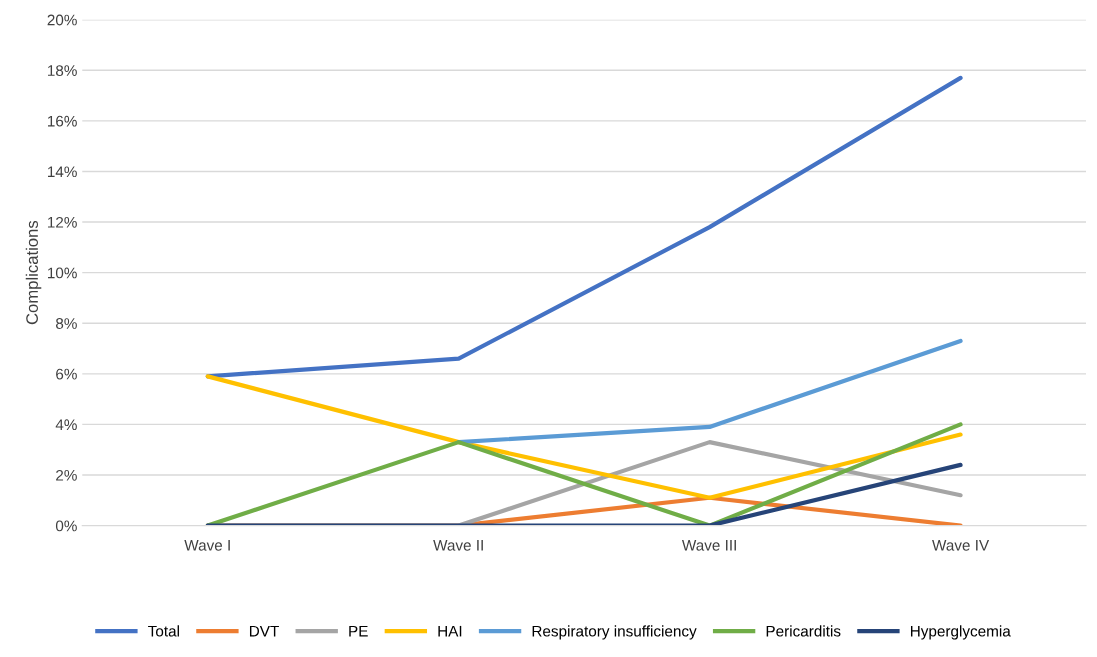  What do you see at coordinates (458, 545) in the screenshot?
I see `x-tick-label: Wave II` at bounding box center [458, 545].